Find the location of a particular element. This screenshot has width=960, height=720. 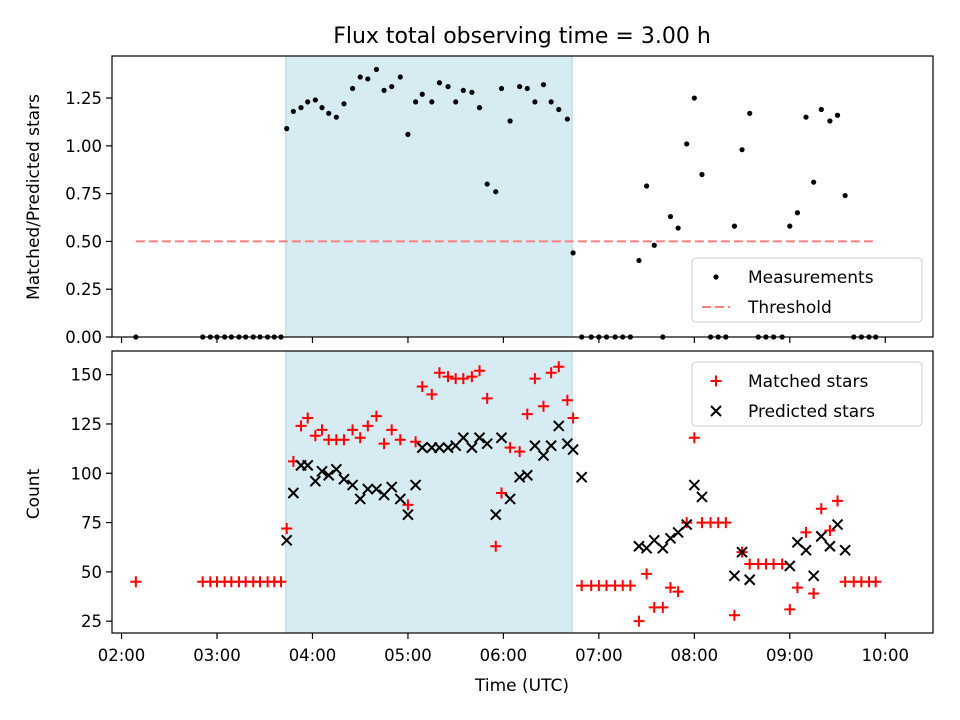

y-tick-label: 1.00 is located at coordinates (83, 146).